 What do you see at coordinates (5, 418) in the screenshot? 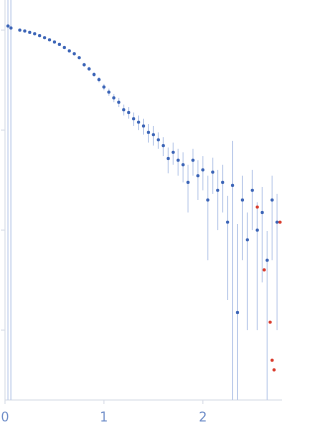
I see `x-tick-label: 0` at bounding box center [5, 418].